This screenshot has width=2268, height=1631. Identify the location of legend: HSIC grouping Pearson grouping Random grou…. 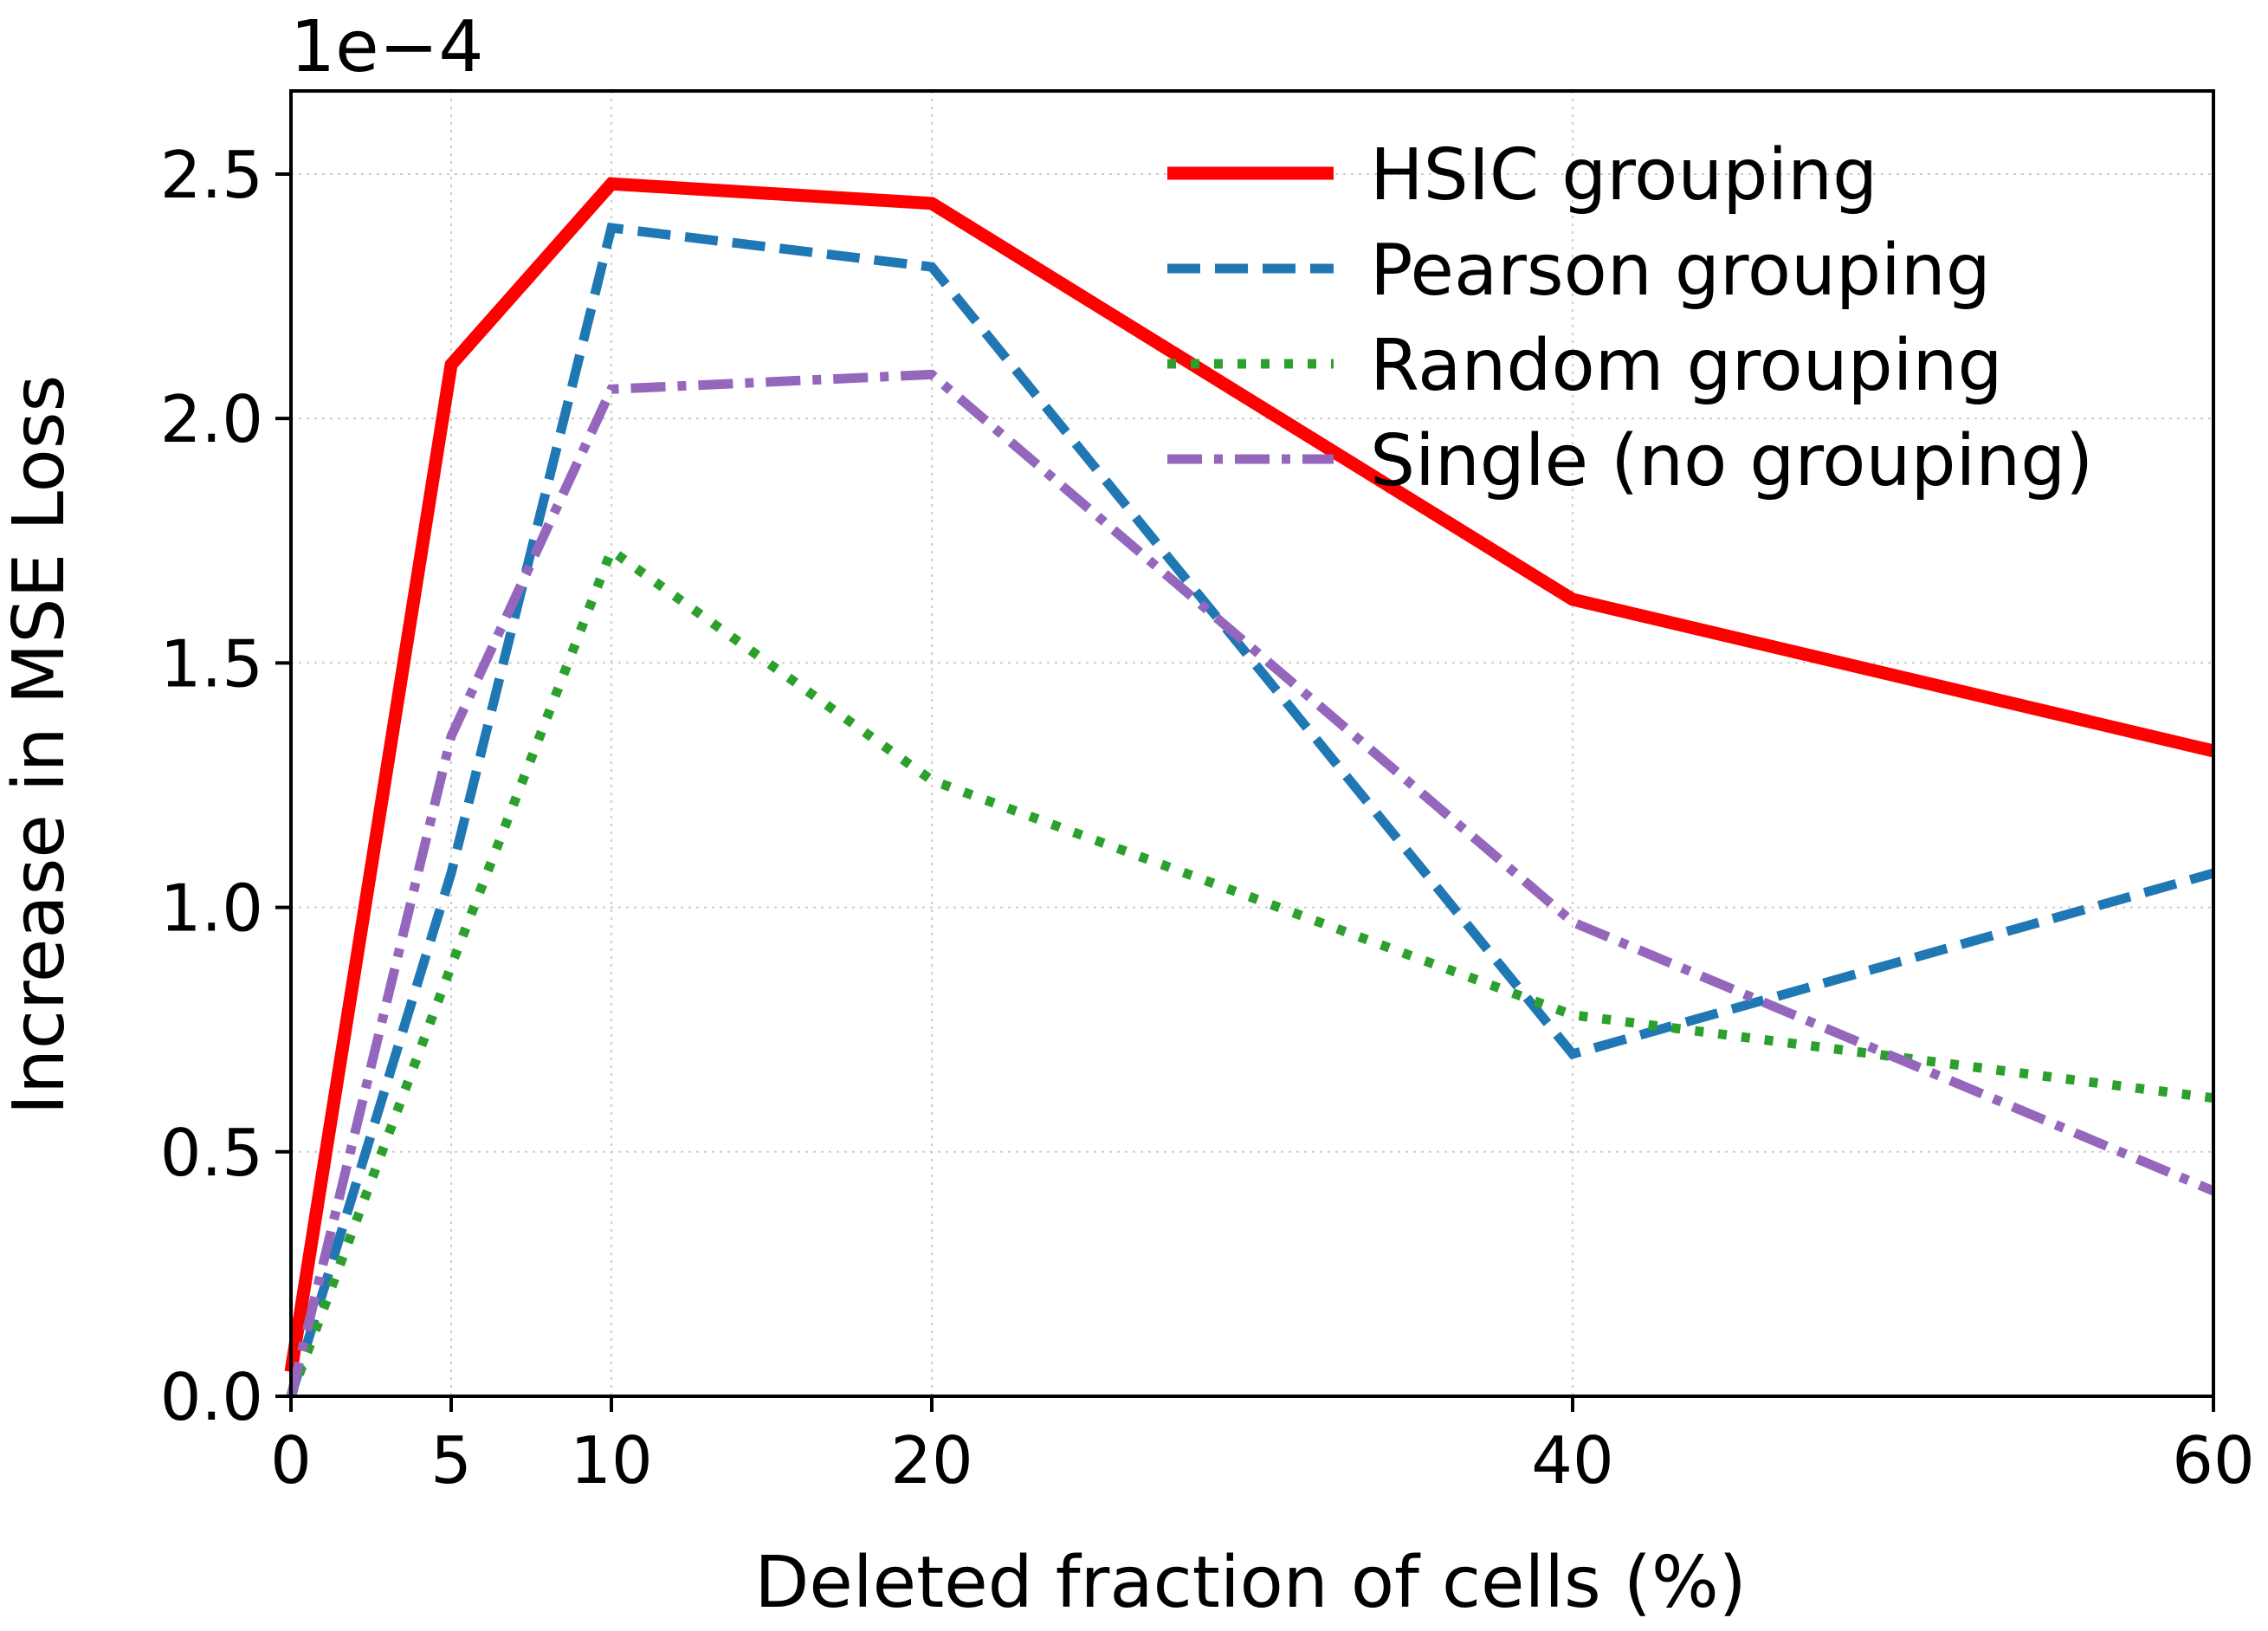
(1630, 318).